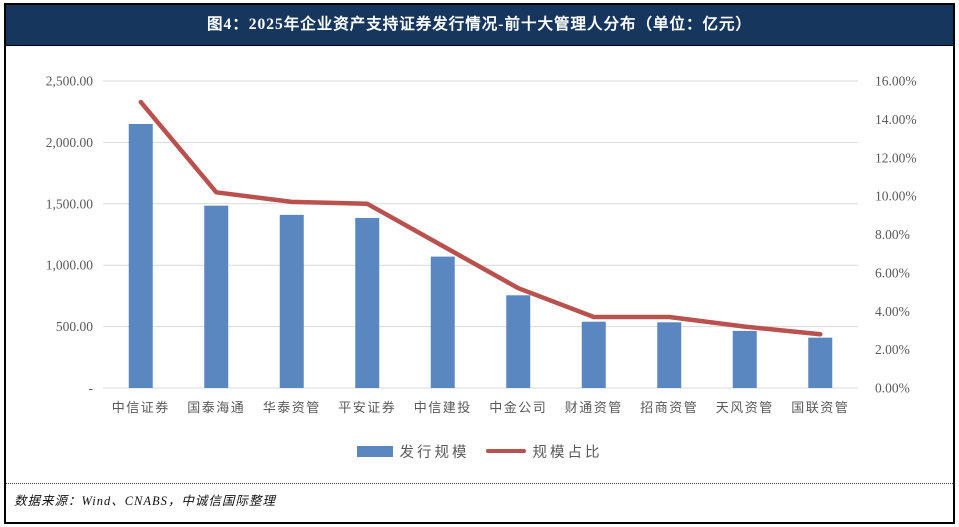 This screenshot has height=527, width=959. Describe the element at coordinates (892, 388) in the screenshot. I see `right-axis-tick-label: 0.00%` at that location.